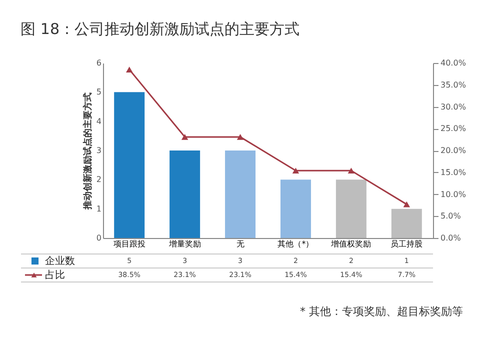 The width and height of the screenshot is (500, 362). What do you see at coordinates (99, 179) in the screenshot?
I see `y-tick-label: 2` at bounding box center [99, 179].